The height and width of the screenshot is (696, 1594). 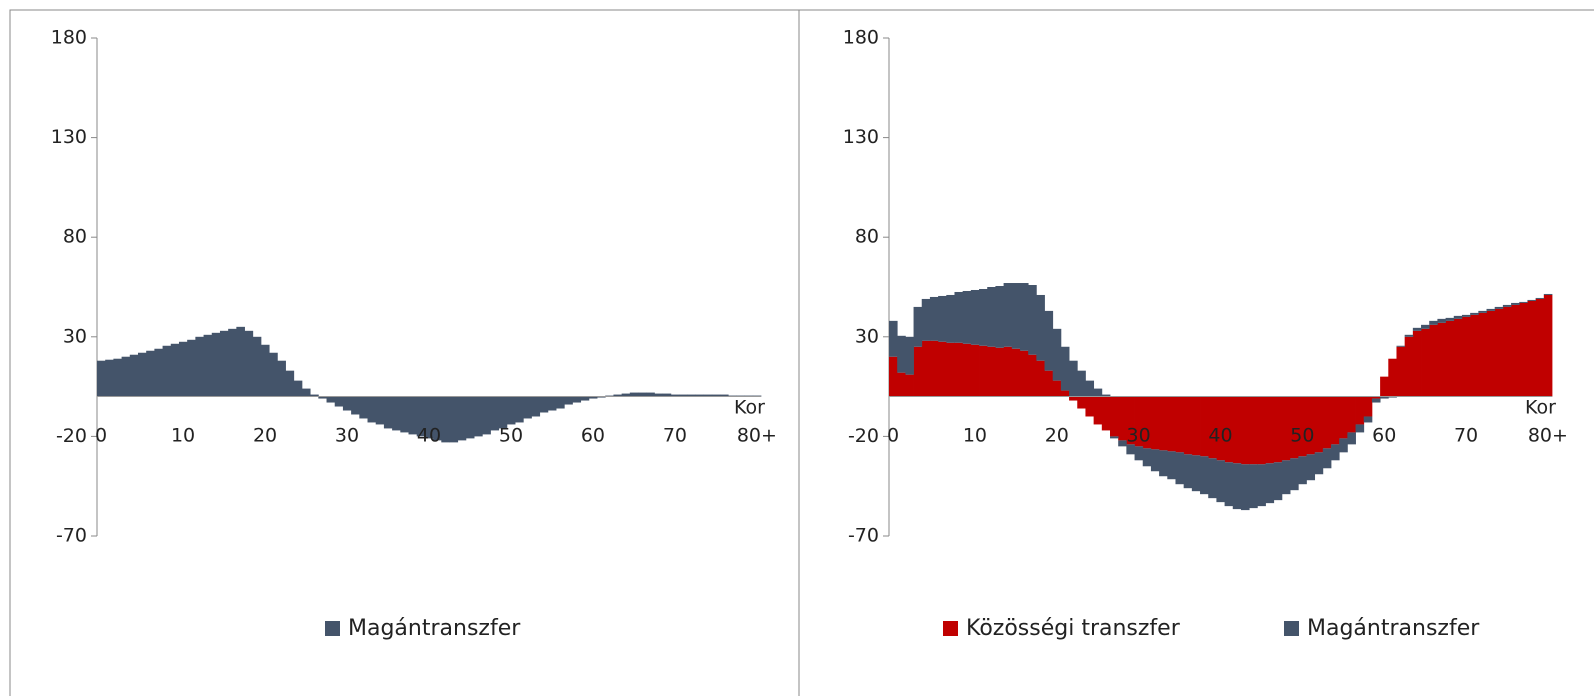 What do you see at coordinates (950, 628) in the screenshot?
I see `legend-swatch` at bounding box center [950, 628].